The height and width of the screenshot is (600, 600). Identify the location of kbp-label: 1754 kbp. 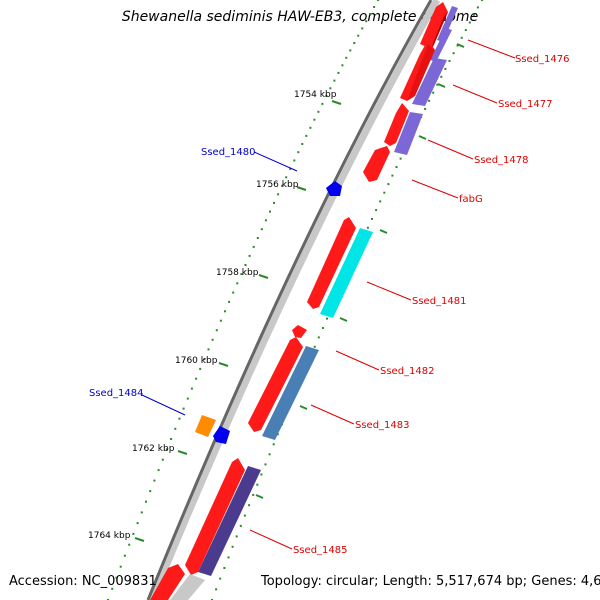
(315, 95).